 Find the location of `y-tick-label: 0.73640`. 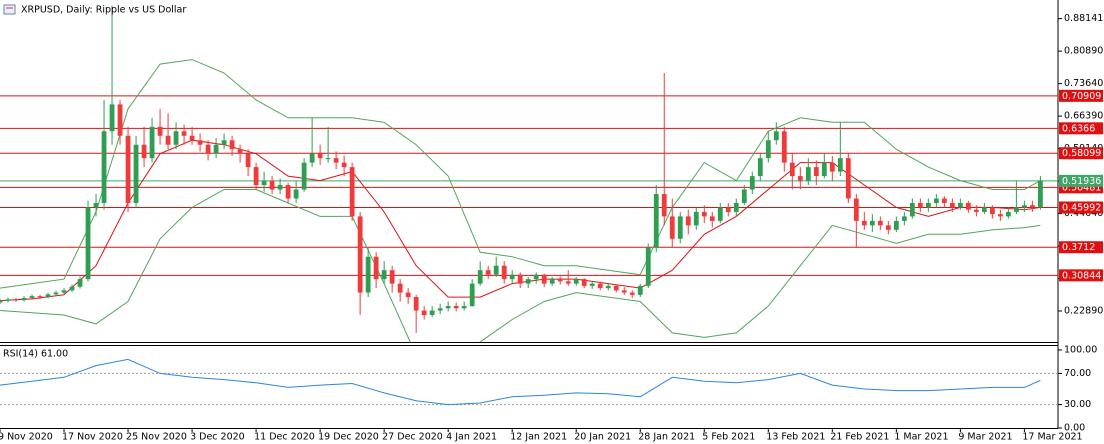

y-tick-label: 0.73640 is located at coordinates (1083, 83).